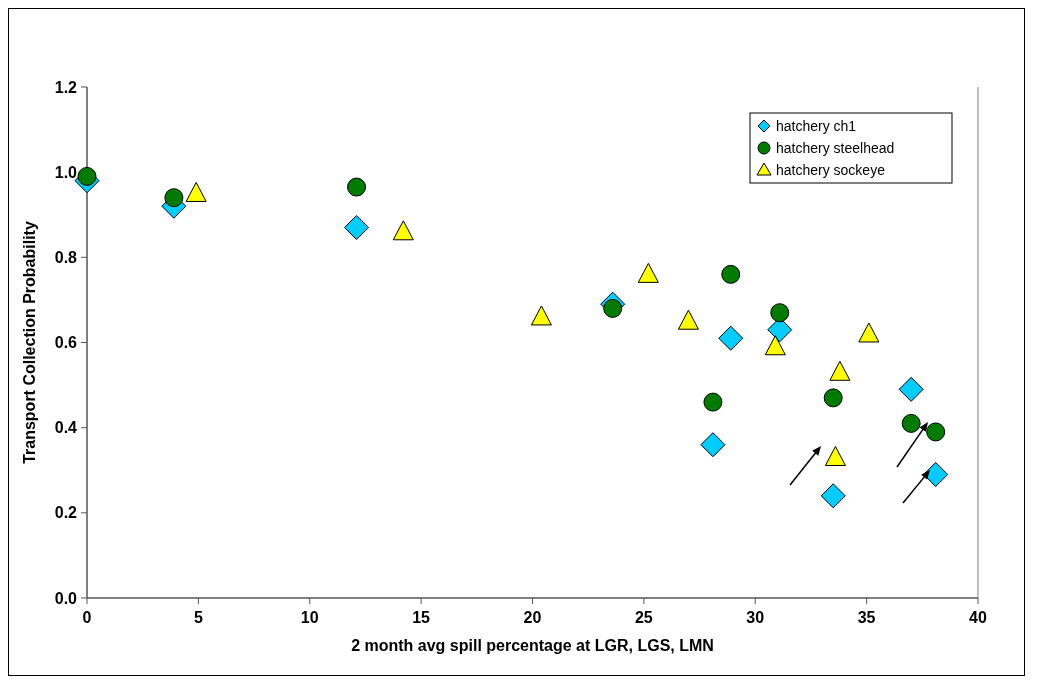 This screenshot has width=1046, height=684. I want to click on x-tick-label: 35, so click(866, 617).